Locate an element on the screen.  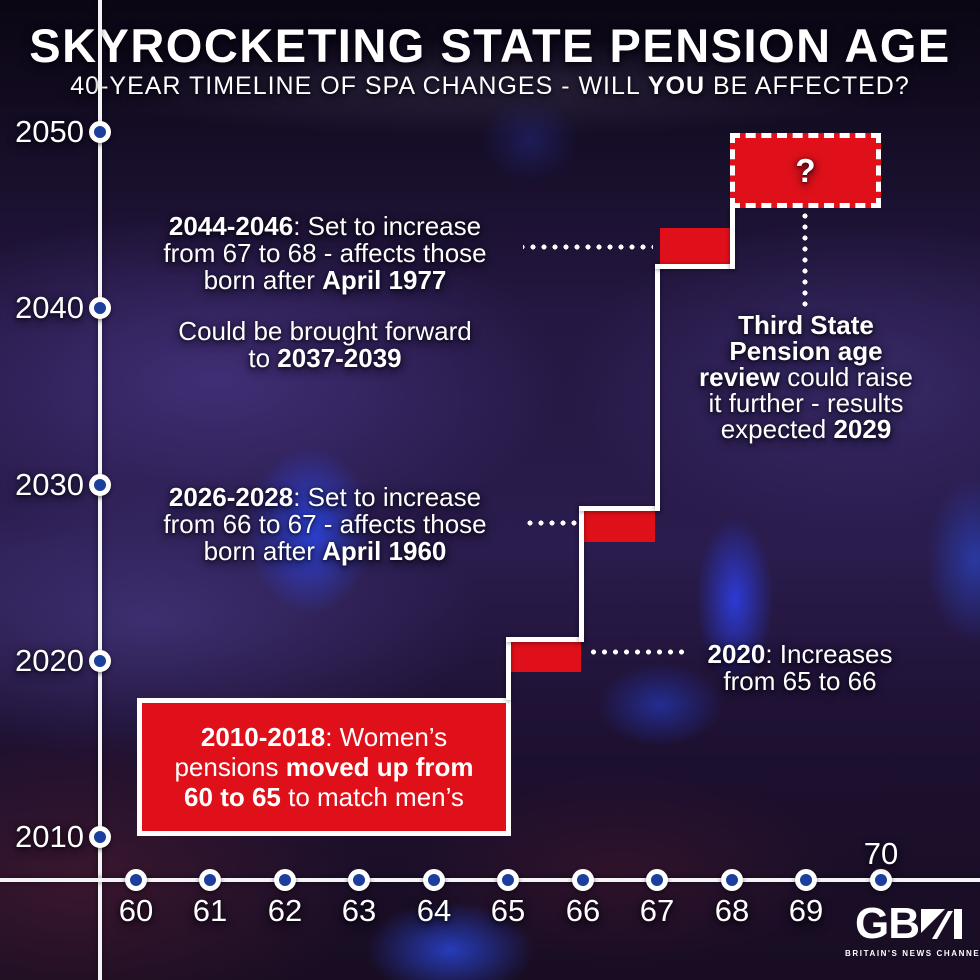
y-tick-2010 is located at coordinates (100, 837).